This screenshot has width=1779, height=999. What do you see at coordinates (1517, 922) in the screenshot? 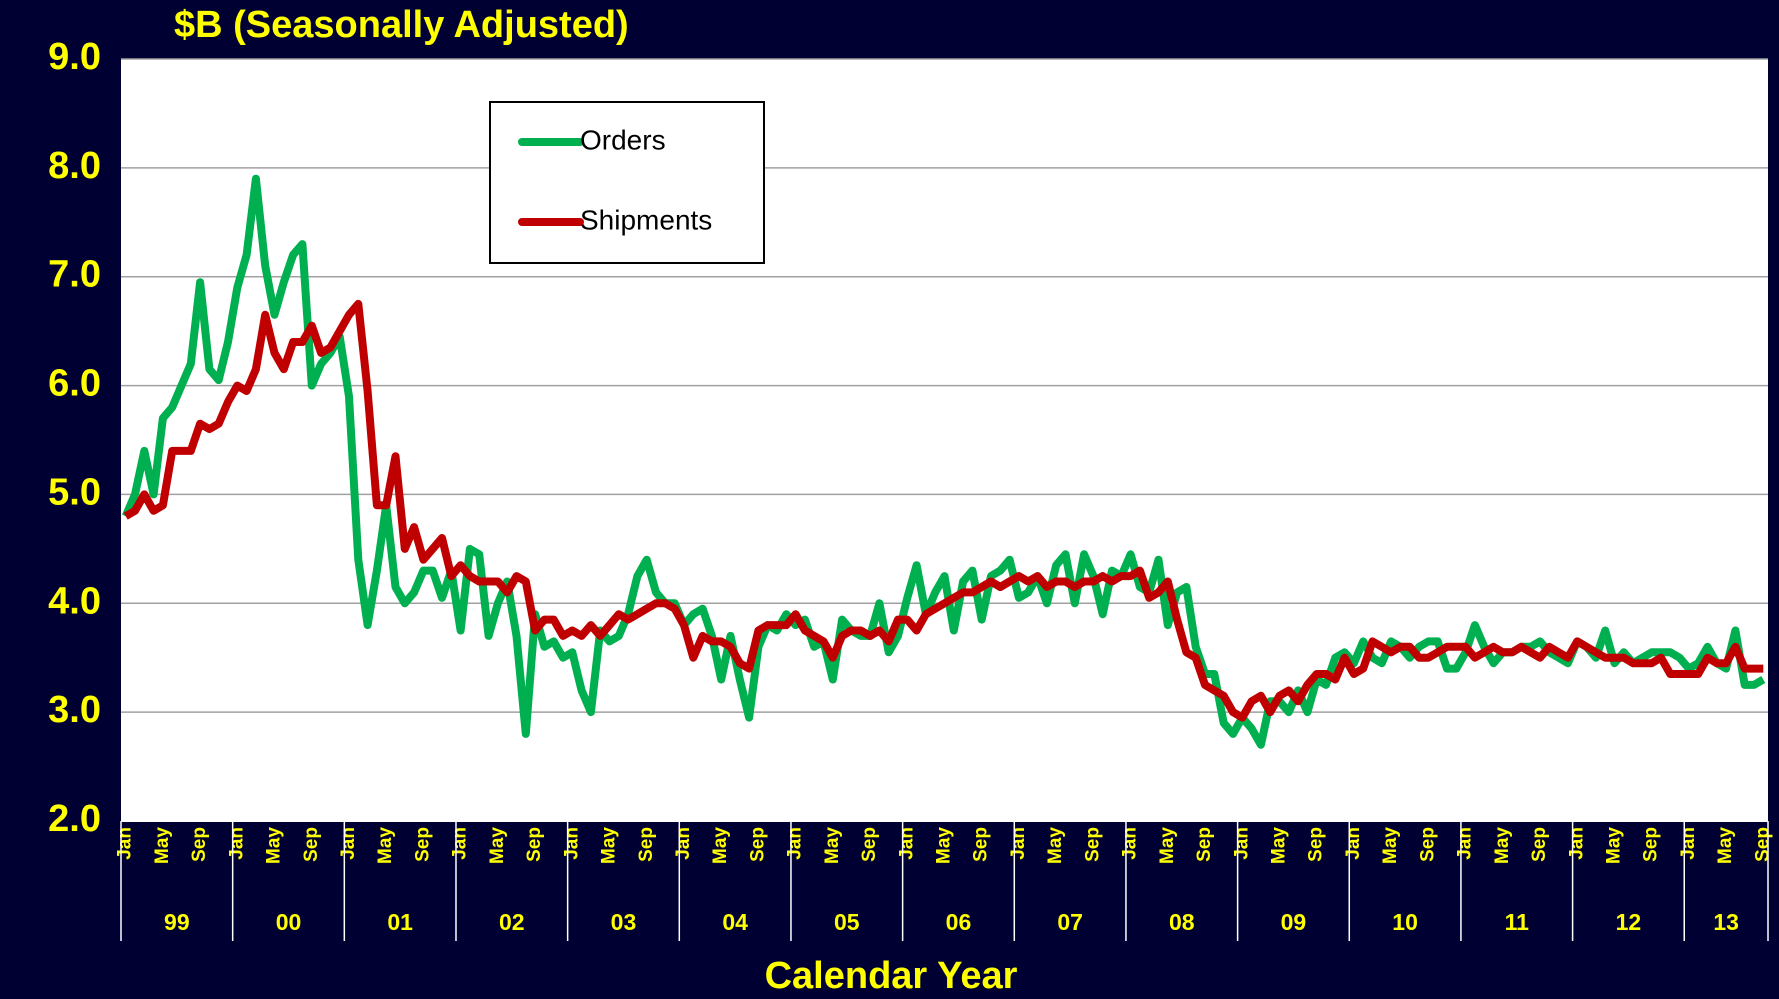
I see `x-group-label: 11` at bounding box center [1517, 922].